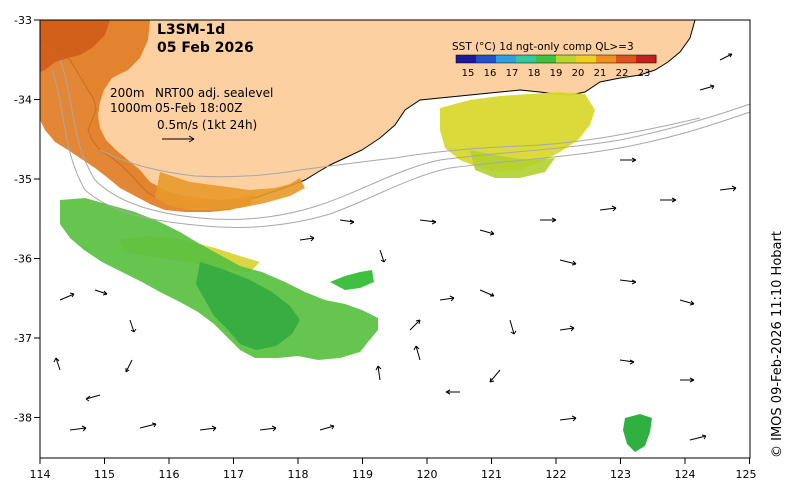 The width and height of the screenshot is (791, 492). Describe the element at coordinates (534, 73) in the screenshot. I see `colorbar-tick-label: 18` at that location.